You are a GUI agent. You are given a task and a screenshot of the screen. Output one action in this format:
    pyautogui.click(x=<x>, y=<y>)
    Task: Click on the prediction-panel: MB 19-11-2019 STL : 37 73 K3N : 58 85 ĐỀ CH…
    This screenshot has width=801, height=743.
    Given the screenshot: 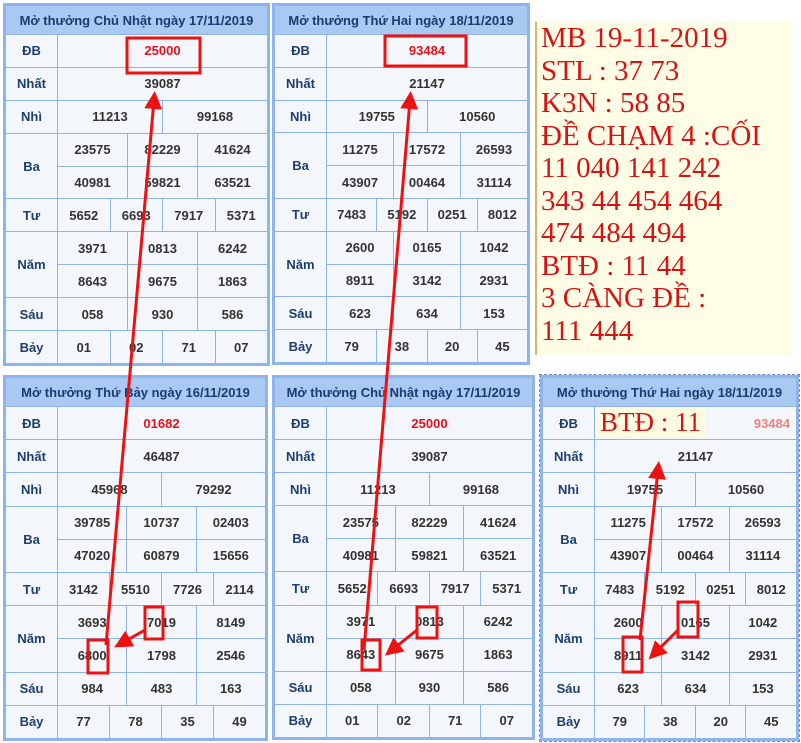 What is the action you would take?
    pyautogui.click(x=663, y=188)
    